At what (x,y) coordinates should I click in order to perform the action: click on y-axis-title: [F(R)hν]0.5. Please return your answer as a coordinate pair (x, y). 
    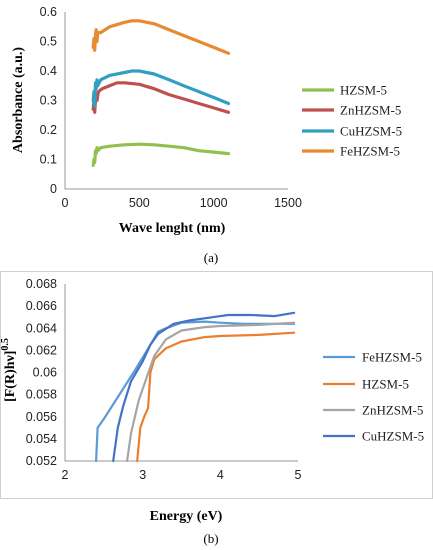
    Looking at the image, I should click on (9, 370).